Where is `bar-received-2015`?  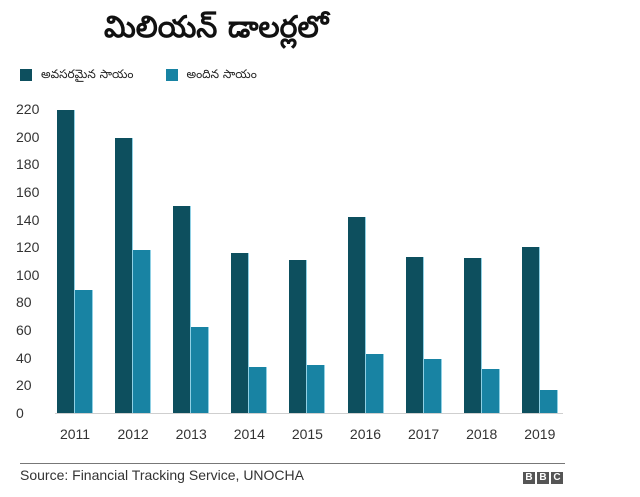 bar-received-2015 is located at coordinates (316, 388).